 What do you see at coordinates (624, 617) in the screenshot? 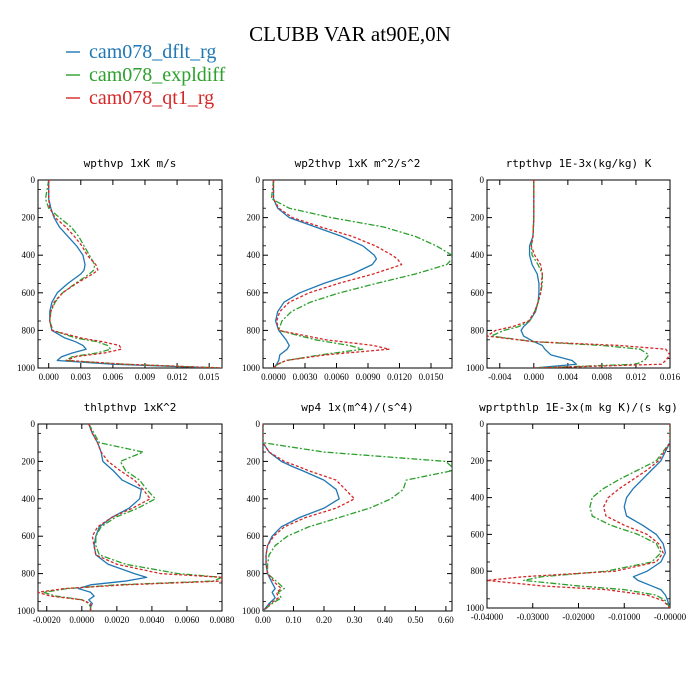
I see `x-tick-label: -0.01000` at bounding box center [624, 617].